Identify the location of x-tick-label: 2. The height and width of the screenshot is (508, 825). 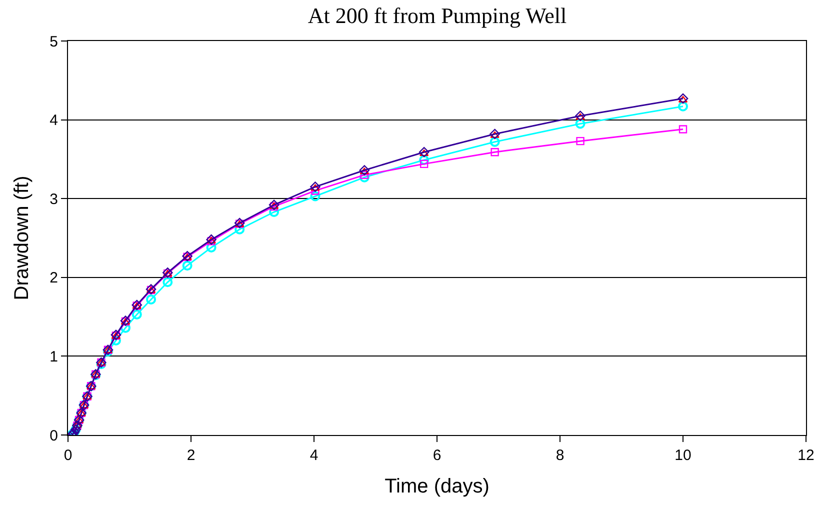
(191, 455).